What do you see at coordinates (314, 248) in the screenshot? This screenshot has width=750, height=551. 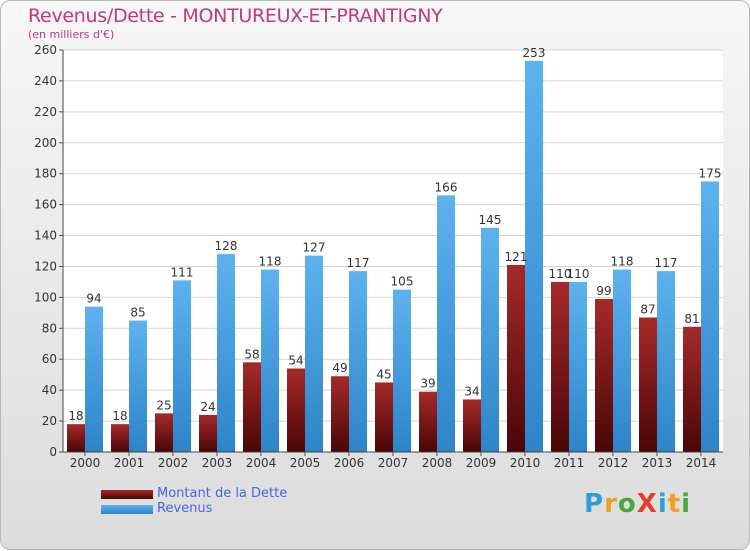 I see `data-label-revenue: 127` at bounding box center [314, 248].